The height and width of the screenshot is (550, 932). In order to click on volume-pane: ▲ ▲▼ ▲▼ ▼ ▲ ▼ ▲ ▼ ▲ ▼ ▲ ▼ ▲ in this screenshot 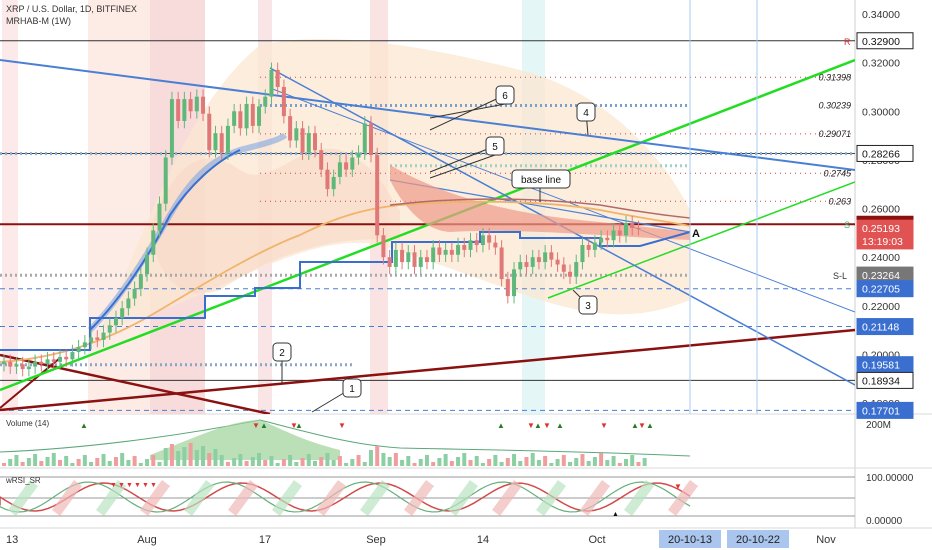, I will do `click(345, 442)`.